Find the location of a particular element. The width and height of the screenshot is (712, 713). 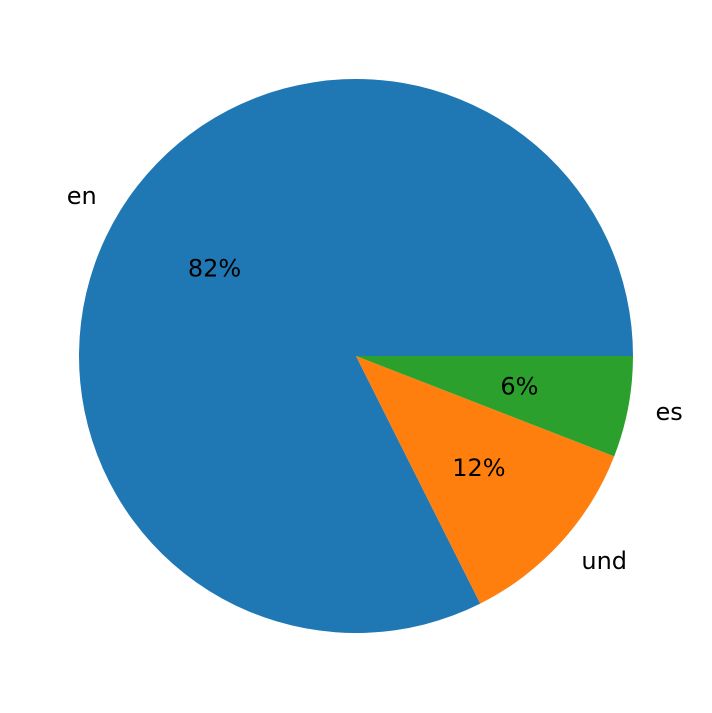

pct-label-es: 6% is located at coordinates (519, 387).